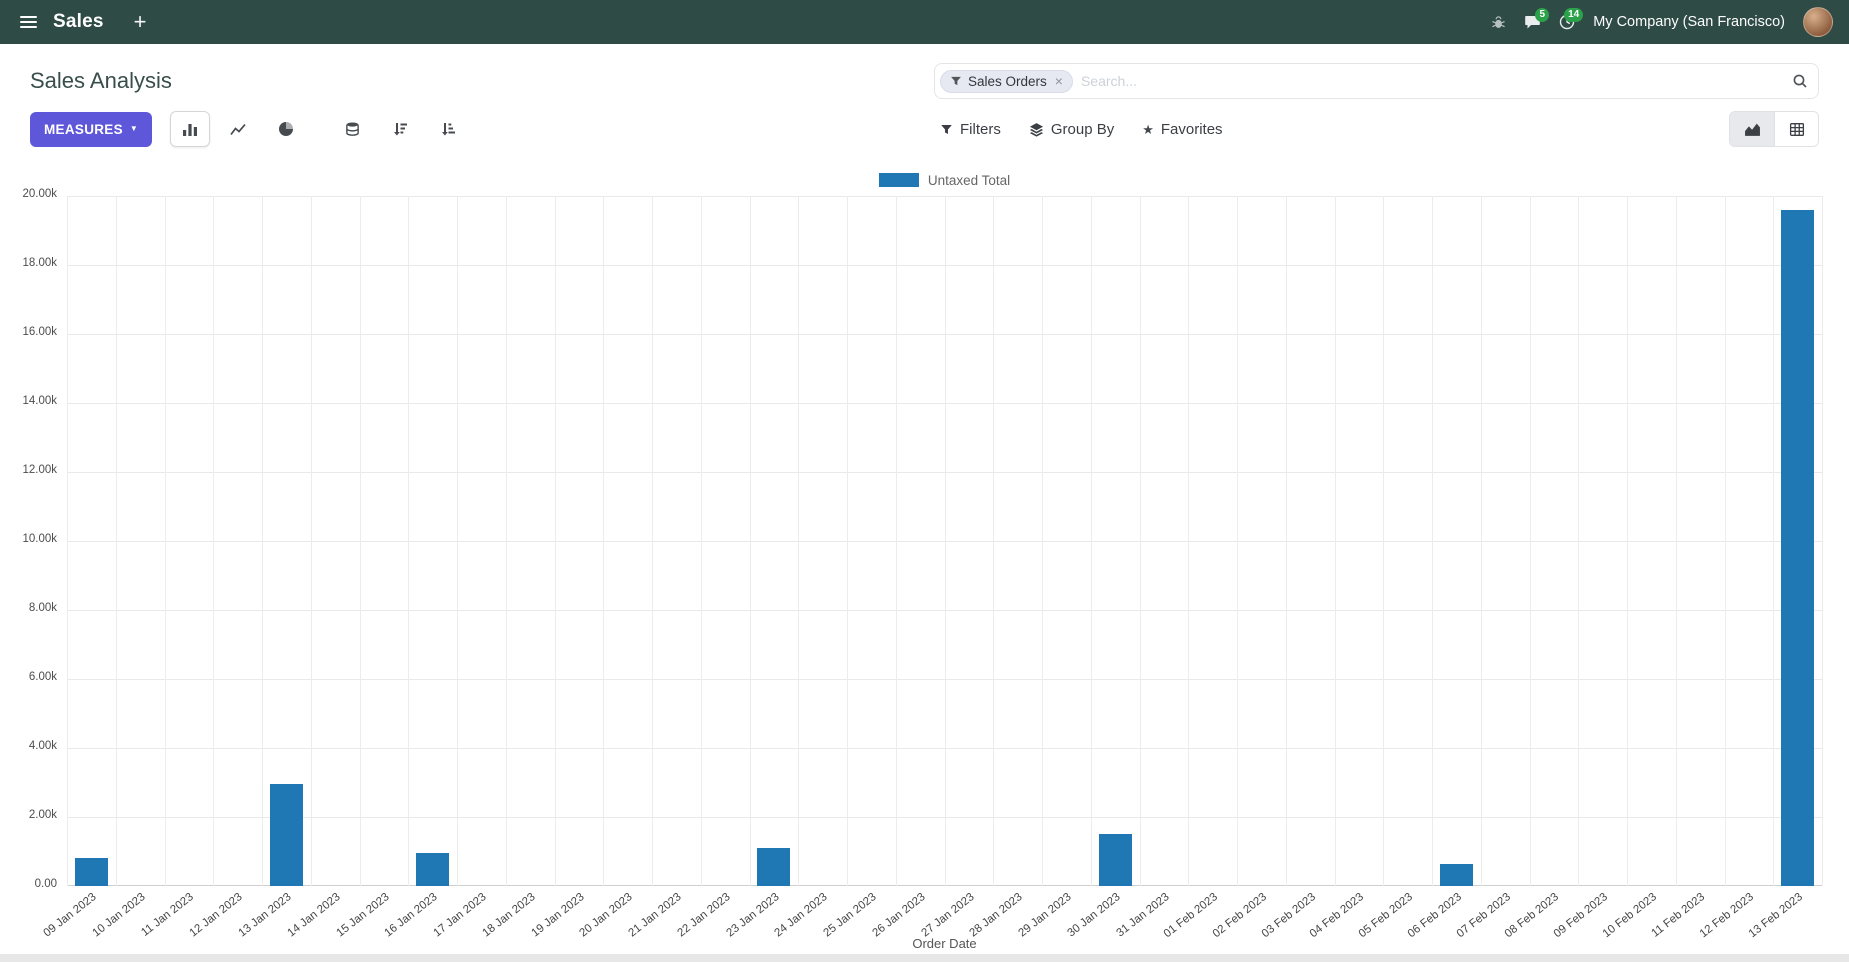 The image size is (1849, 962). I want to click on chart-type-group, so click(319, 129).